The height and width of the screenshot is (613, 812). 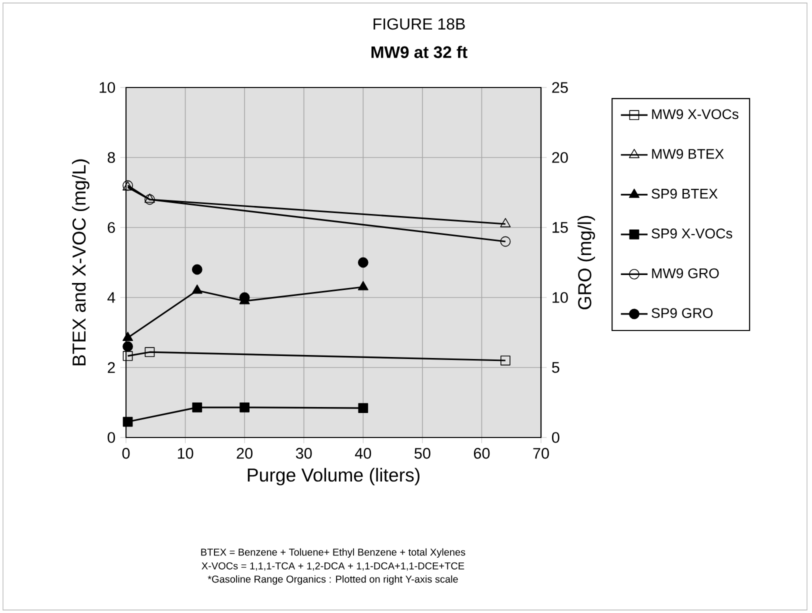 What do you see at coordinates (333, 580) in the screenshot?
I see `text: *Gasoline Range Organics : Plotted on right Y-axis scale` at bounding box center [333, 580].